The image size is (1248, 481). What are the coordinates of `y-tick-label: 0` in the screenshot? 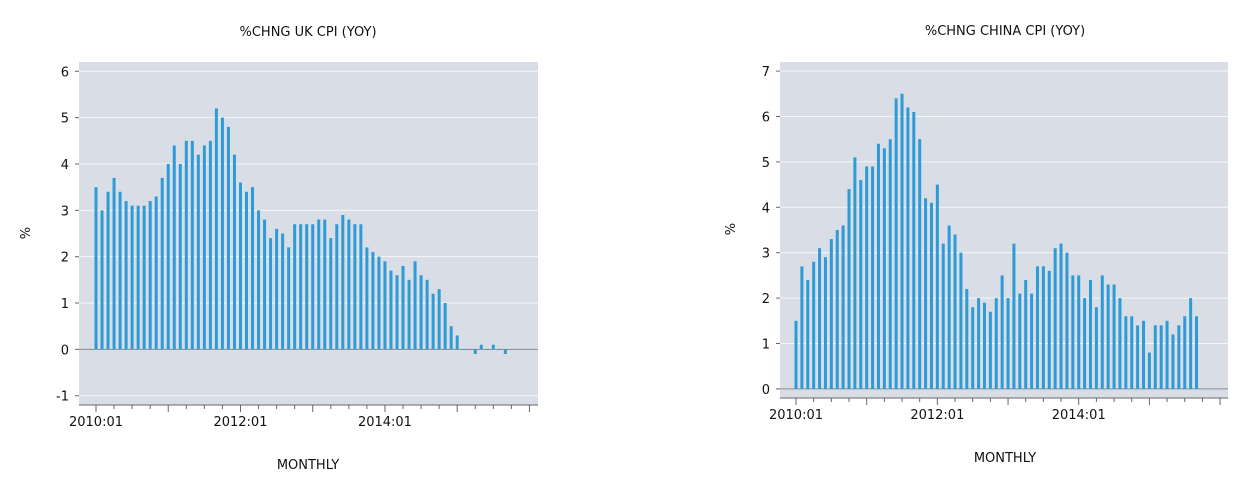 It's located at (766, 390).